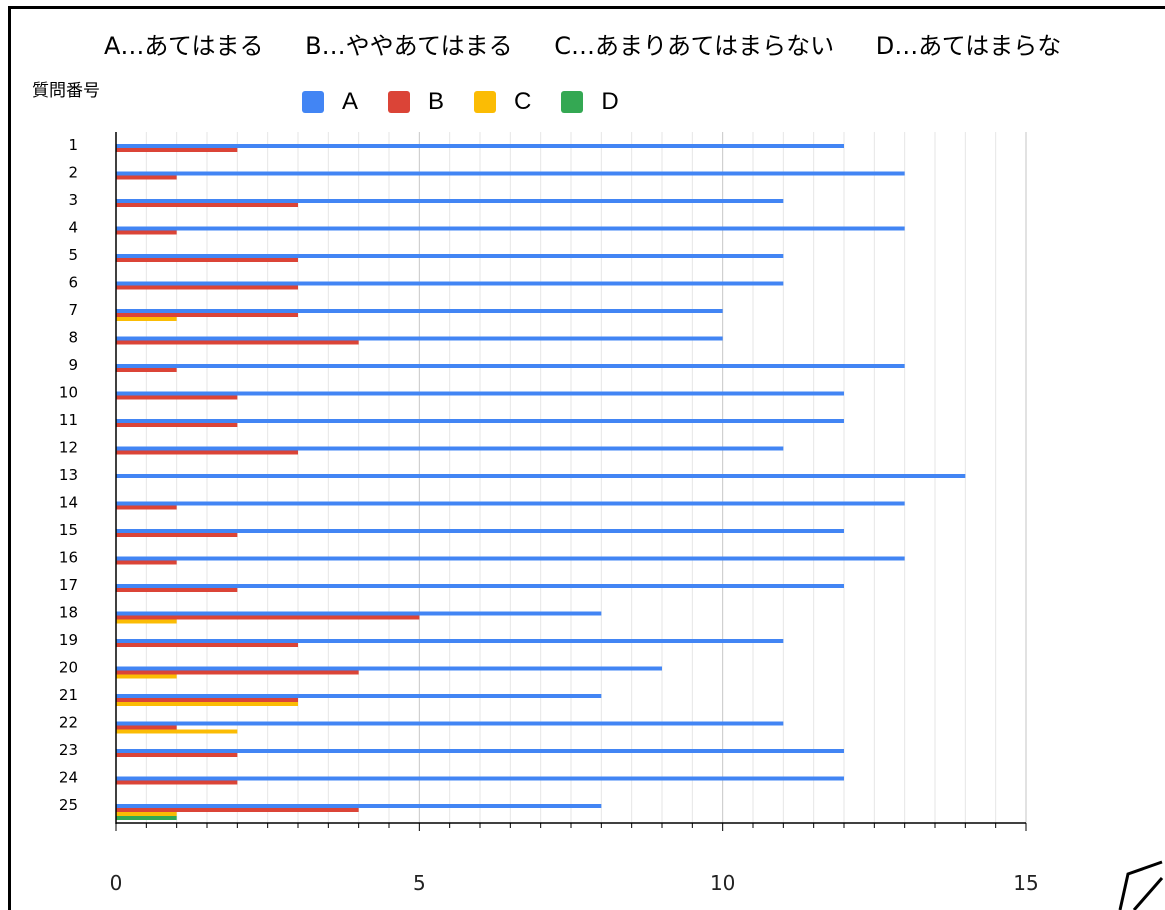  Describe the element at coordinates (510, 366) in the screenshot. I see `bar-a-q9` at that location.